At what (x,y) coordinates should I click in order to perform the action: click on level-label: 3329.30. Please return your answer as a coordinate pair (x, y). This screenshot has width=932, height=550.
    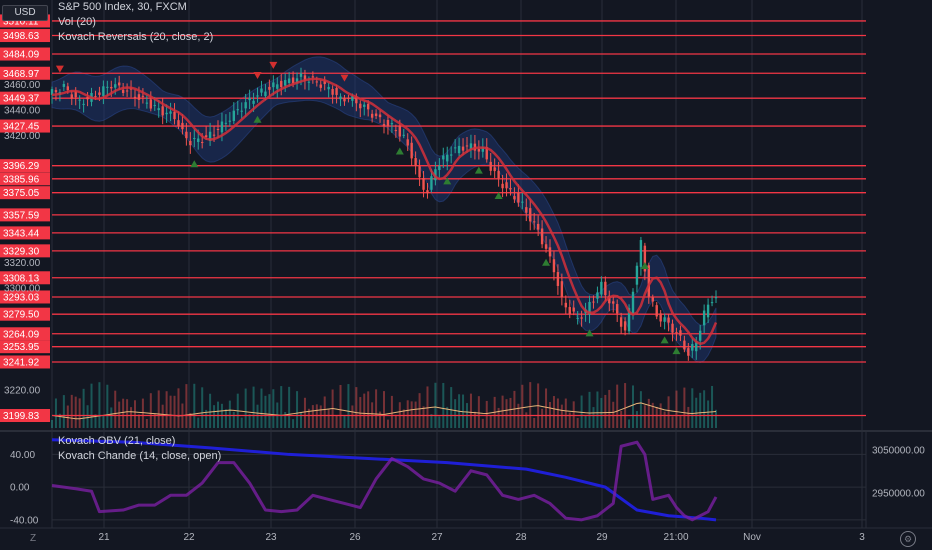
    Looking at the image, I should click on (21, 251).